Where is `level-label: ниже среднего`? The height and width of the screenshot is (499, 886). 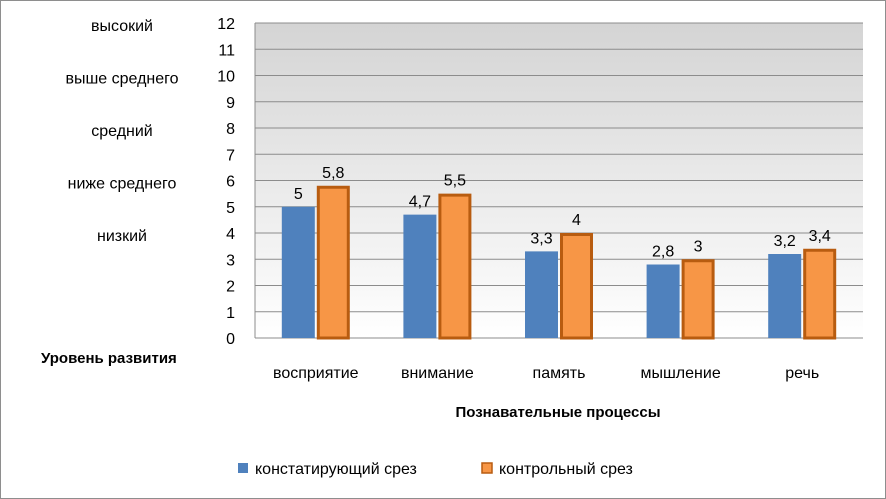 level-label: ниже среднего is located at coordinates (122, 184).